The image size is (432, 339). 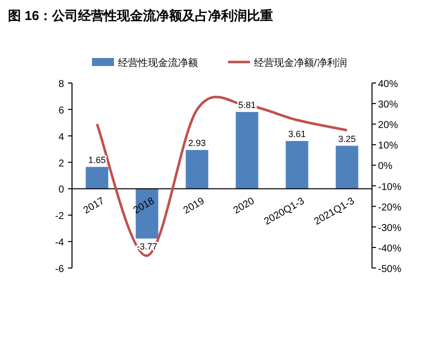 What do you see at coordinates (297, 134) in the screenshot?
I see `data-label: 3.61` at bounding box center [297, 134].